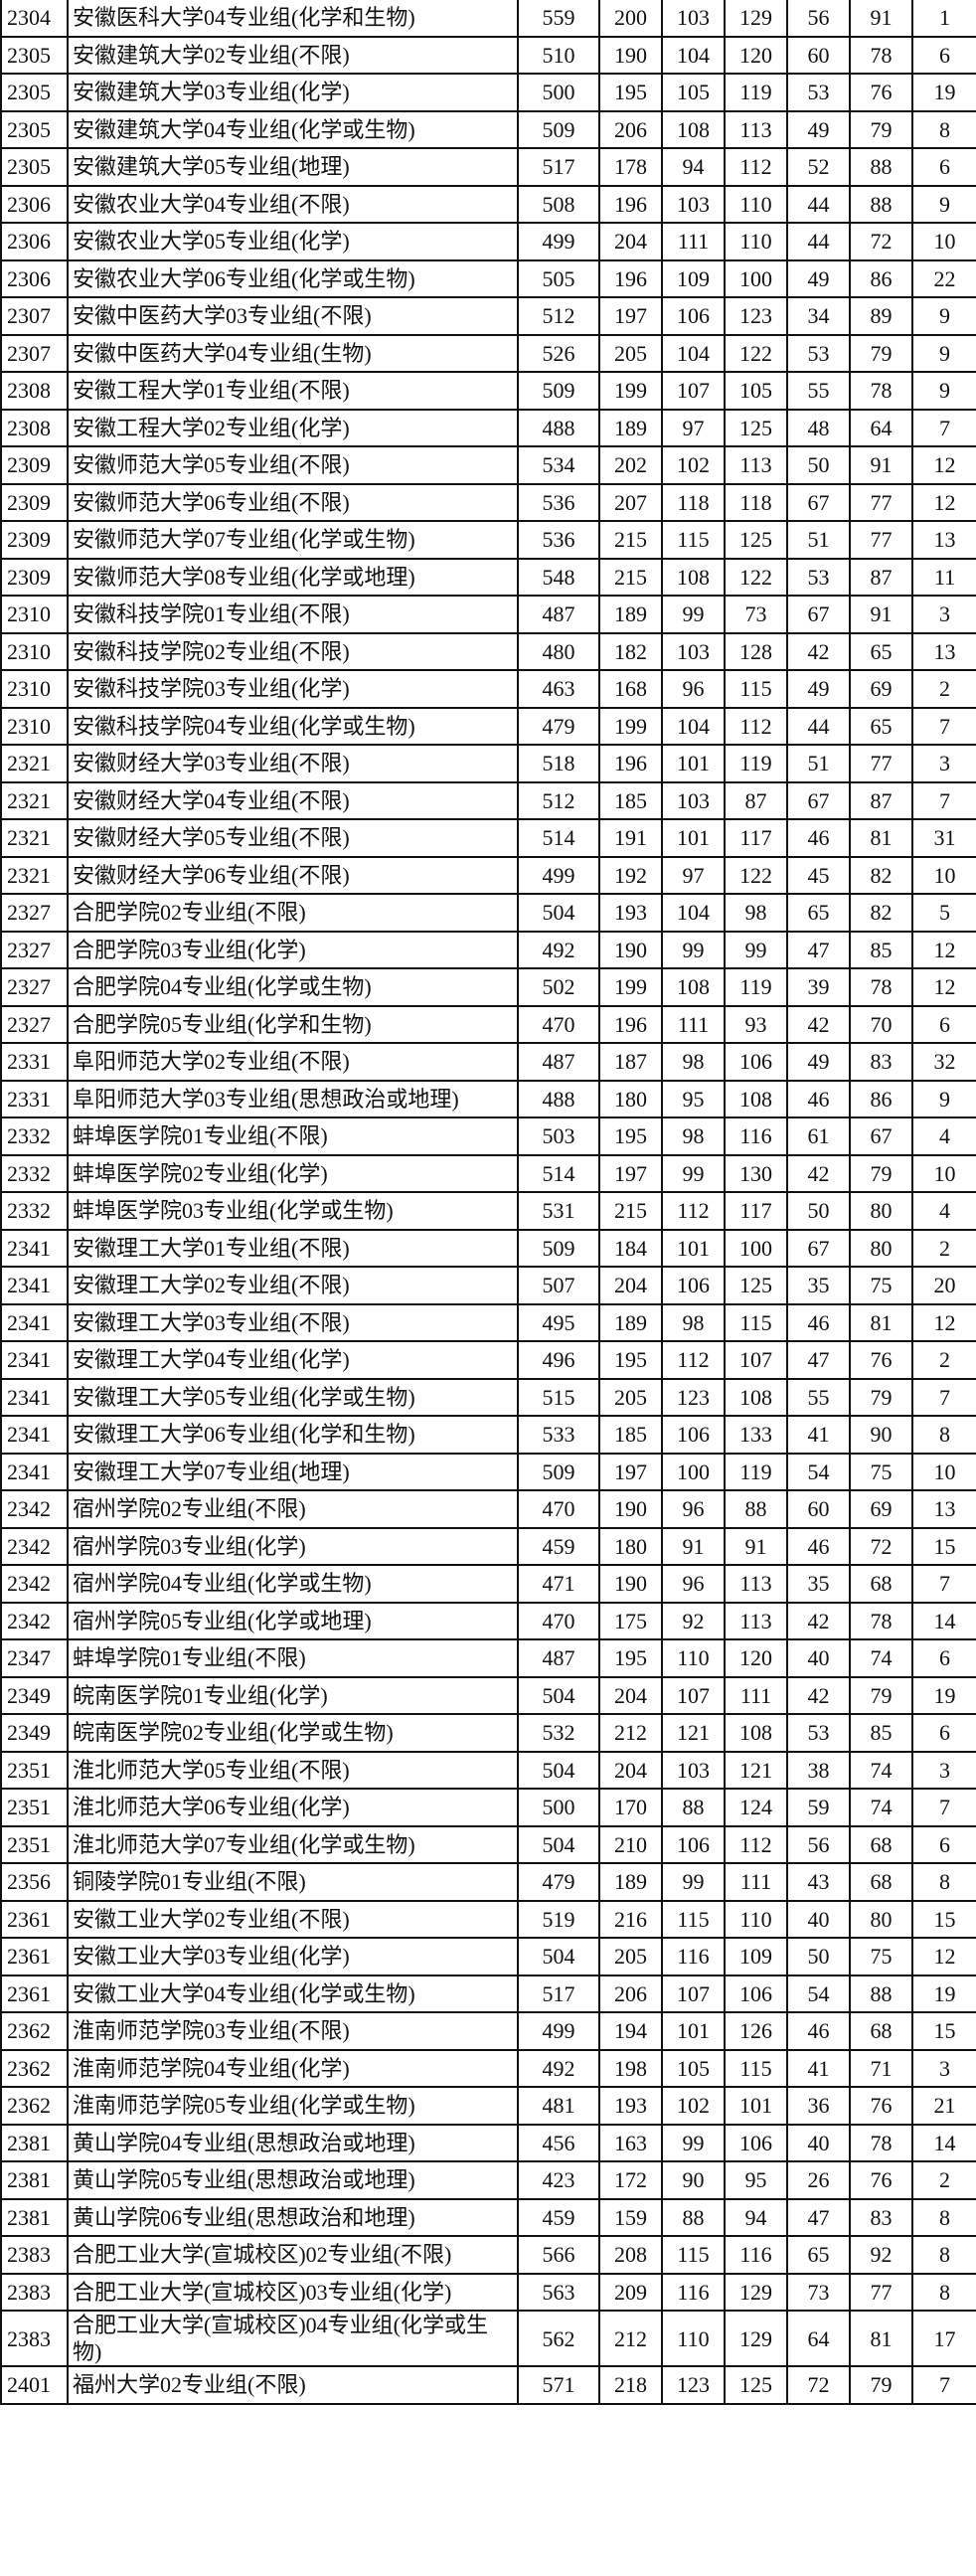 The width and height of the screenshot is (976, 2576). I want to click on score-subject-c-cell: 41, so click(818, 1435).